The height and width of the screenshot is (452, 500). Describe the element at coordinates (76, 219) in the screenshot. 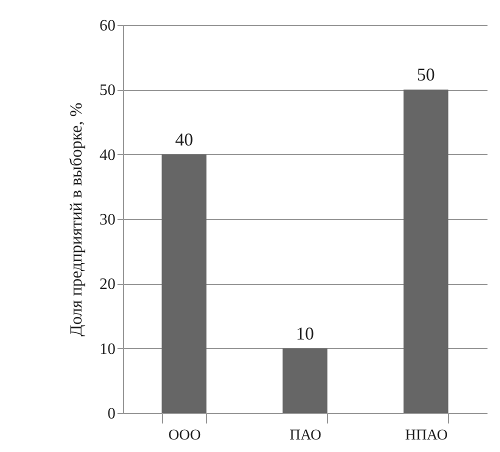

I see `y-axis-title: Доля предприятий в выборке, %` at that location.